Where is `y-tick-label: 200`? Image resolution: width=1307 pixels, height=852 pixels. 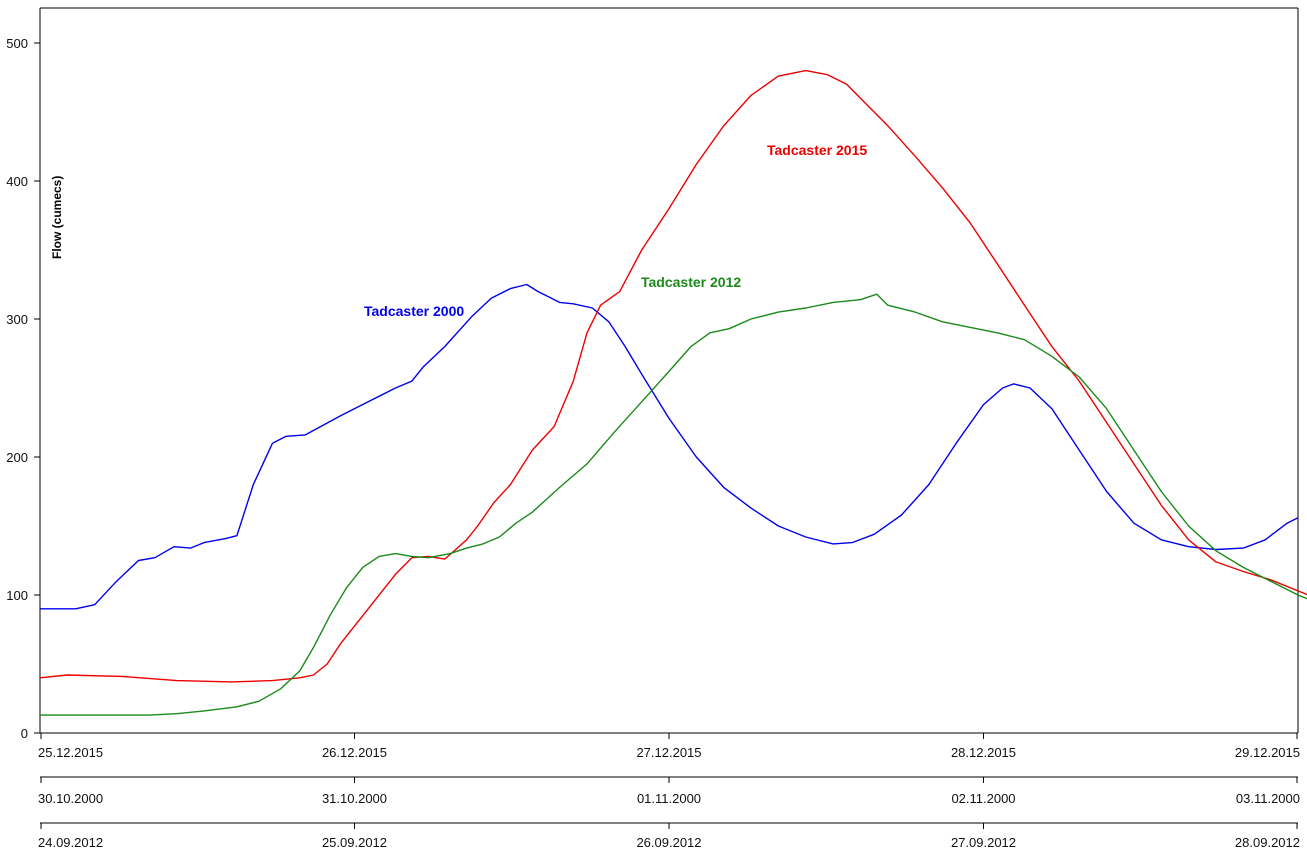
y-tick-label: 200 is located at coordinates (17, 457).